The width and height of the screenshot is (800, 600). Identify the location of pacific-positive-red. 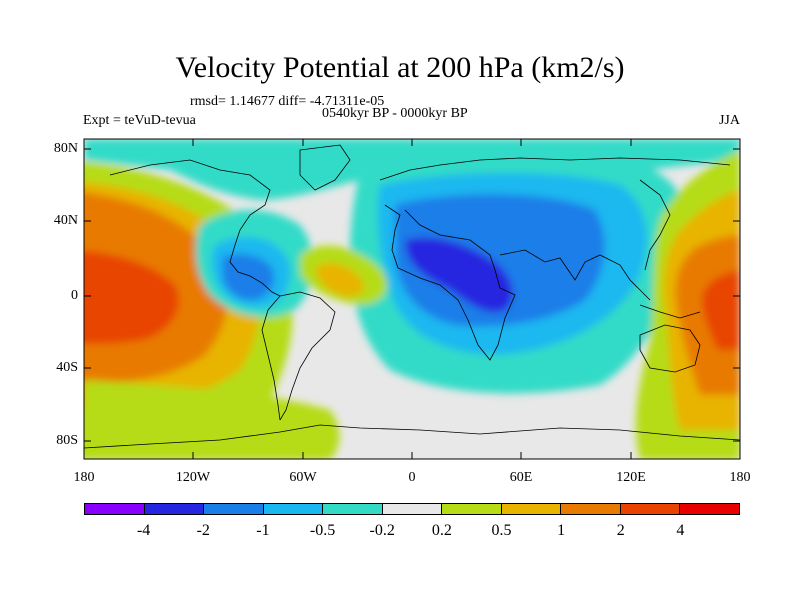
(131, 297).